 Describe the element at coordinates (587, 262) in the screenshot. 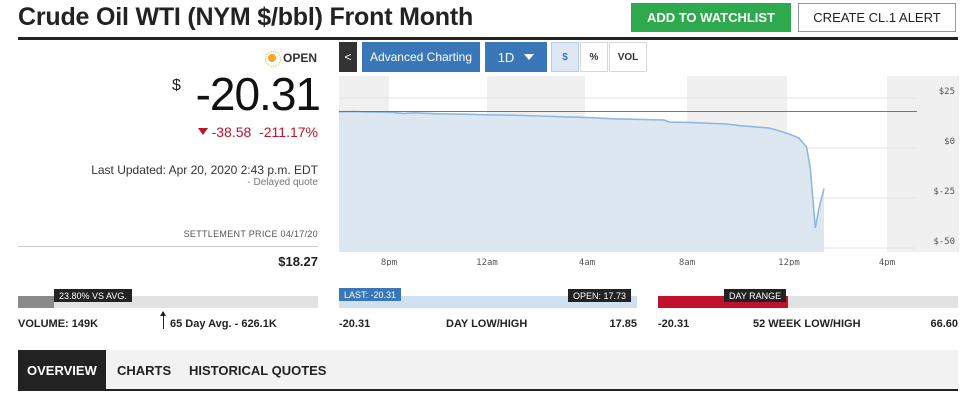

I see `x-tick-label: 4am` at that location.